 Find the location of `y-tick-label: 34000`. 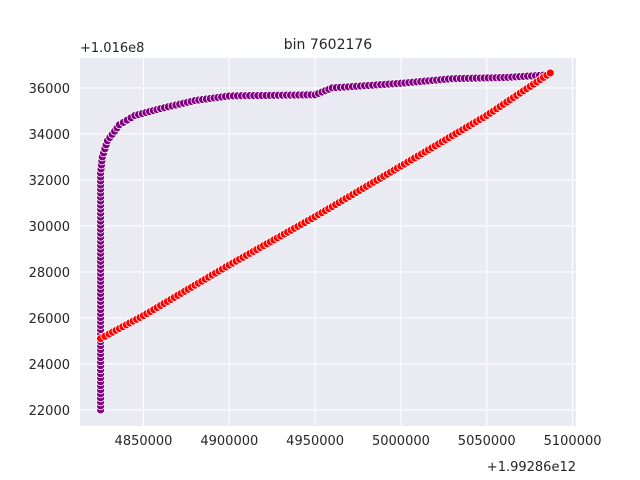

y-tick-label: 34000 is located at coordinates (49, 135).